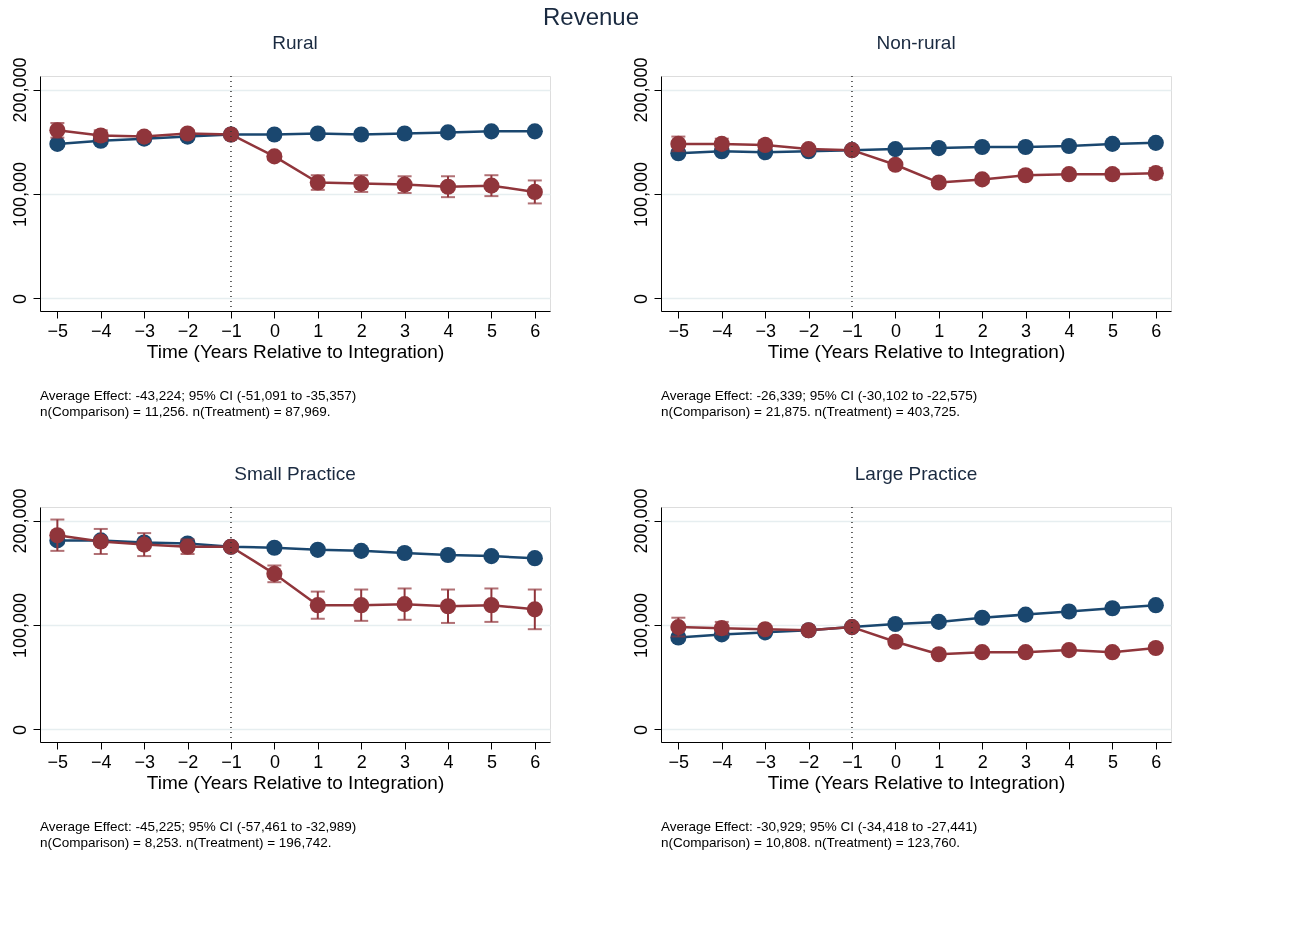  Describe the element at coordinates (819, 826) in the screenshot. I see `text: Average Effect: -30,929; 95% CI (-34,418 to -27,441)` at that location.